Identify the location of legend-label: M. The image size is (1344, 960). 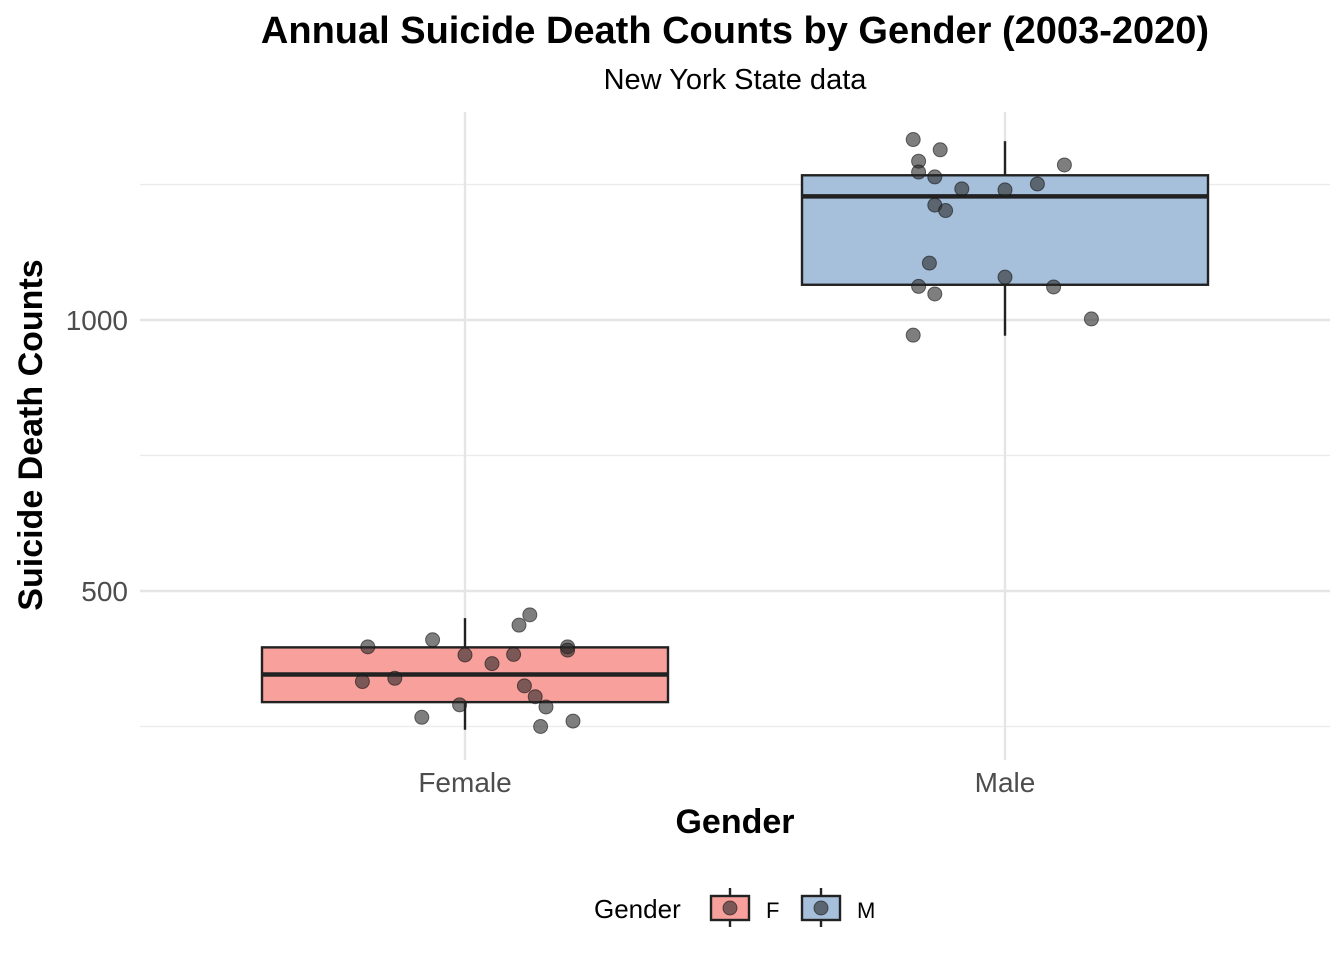
(866, 910).